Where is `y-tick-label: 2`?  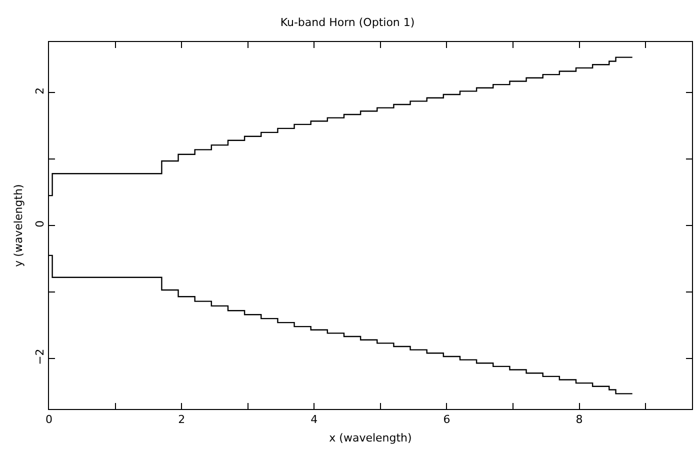 y-tick-label: 2 is located at coordinates (40, 90).